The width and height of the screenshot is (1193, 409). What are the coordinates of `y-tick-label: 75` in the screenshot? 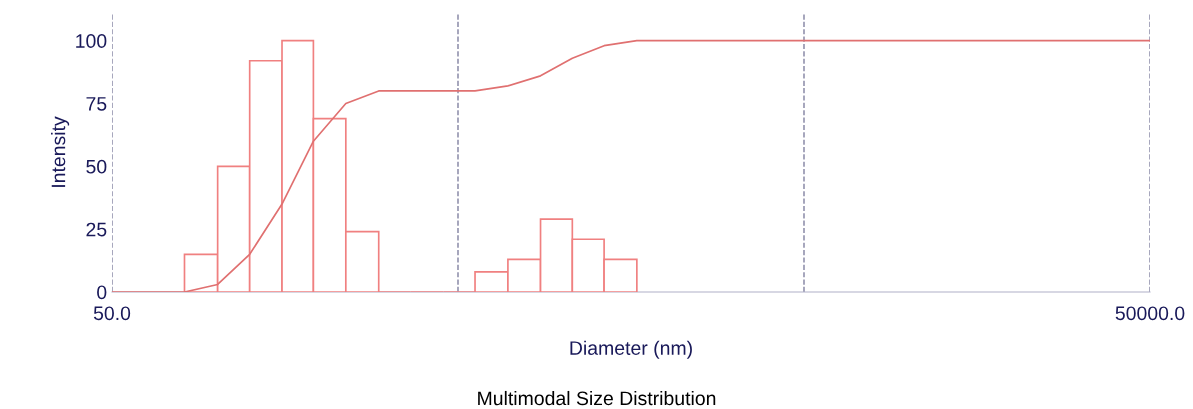 It's located at (96, 104).